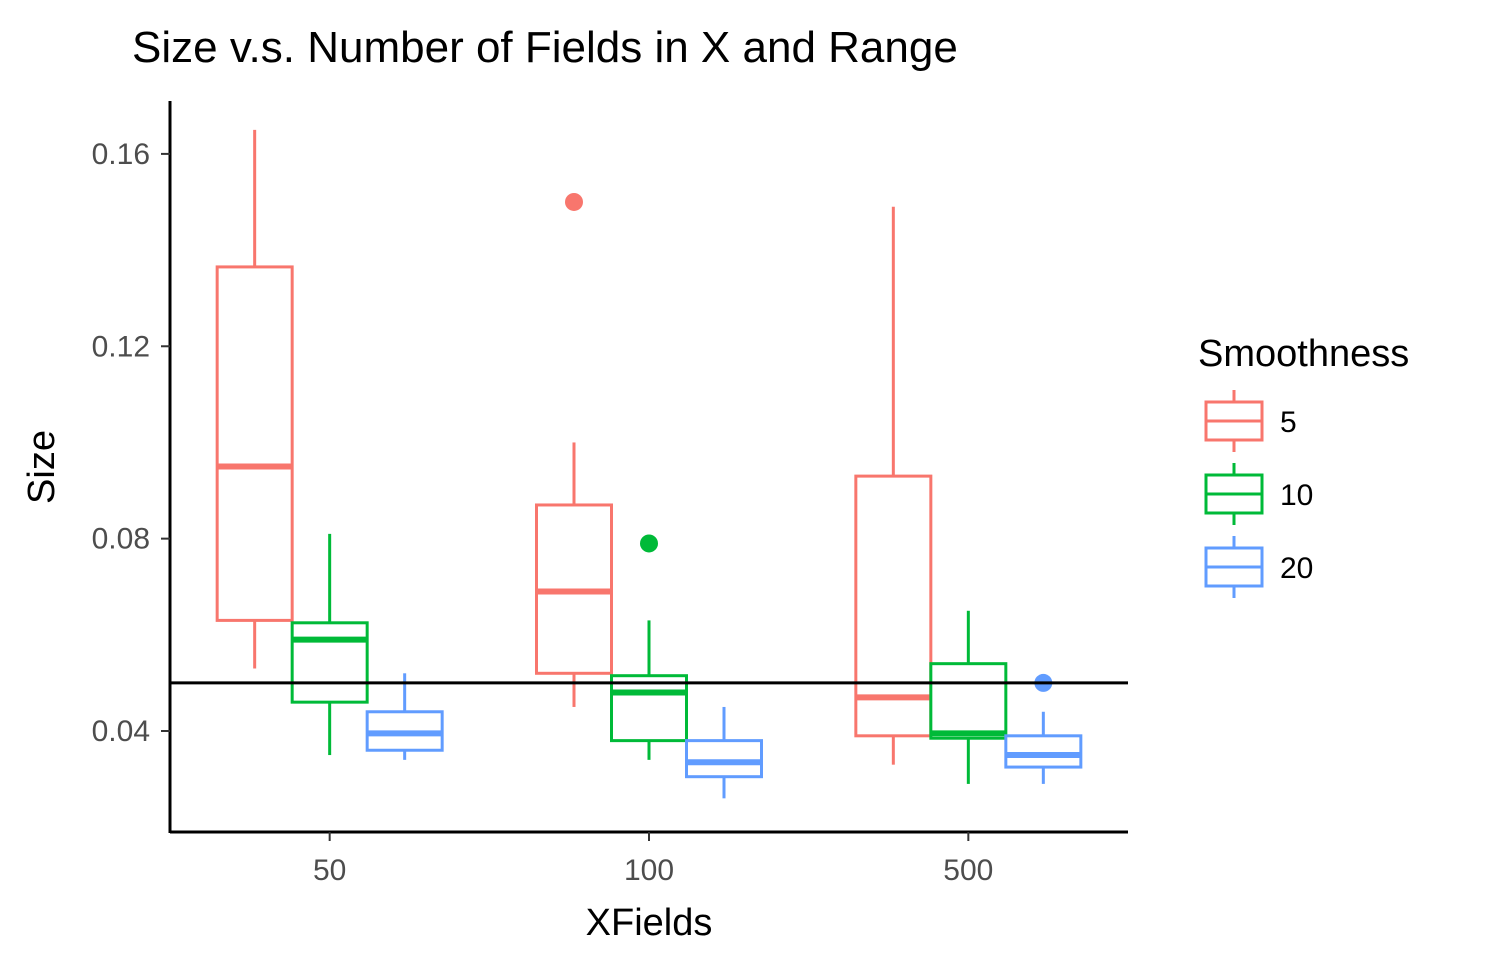 The height and width of the screenshot is (960, 1500). I want to click on legend-label: 5, so click(1288, 422).